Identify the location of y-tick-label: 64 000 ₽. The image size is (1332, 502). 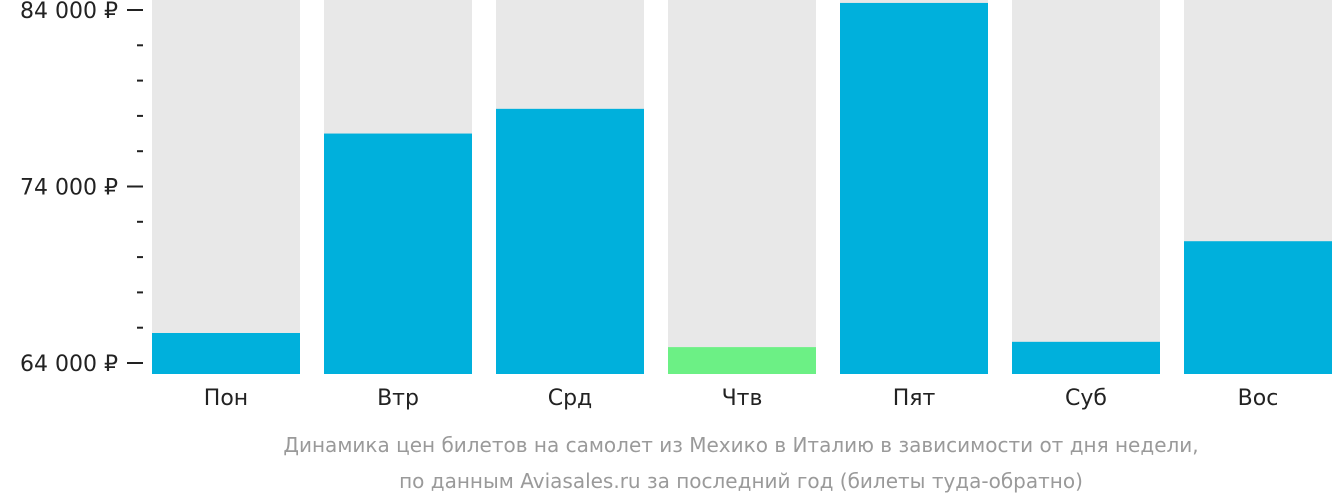
(69, 364).